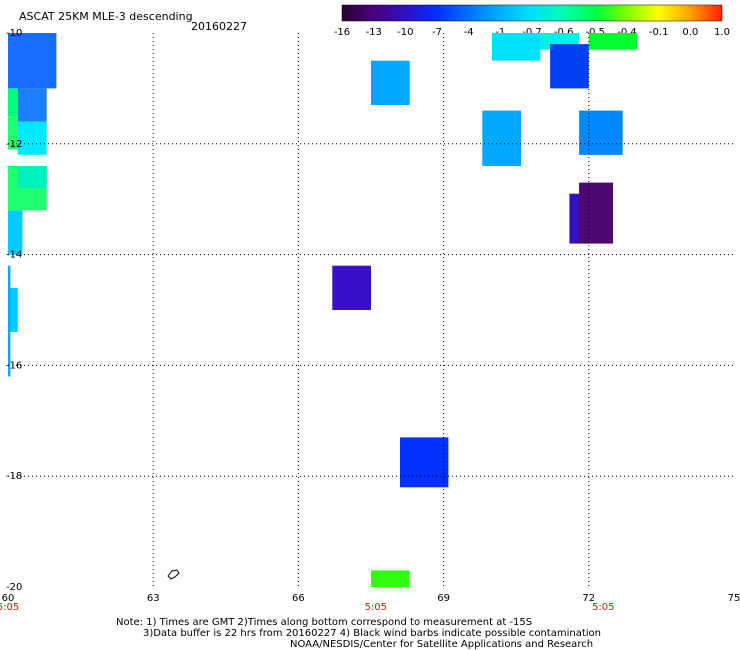 The height and width of the screenshot is (650, 740). I want to click on colorbar-label-12: 1.0, so click(722, 32).